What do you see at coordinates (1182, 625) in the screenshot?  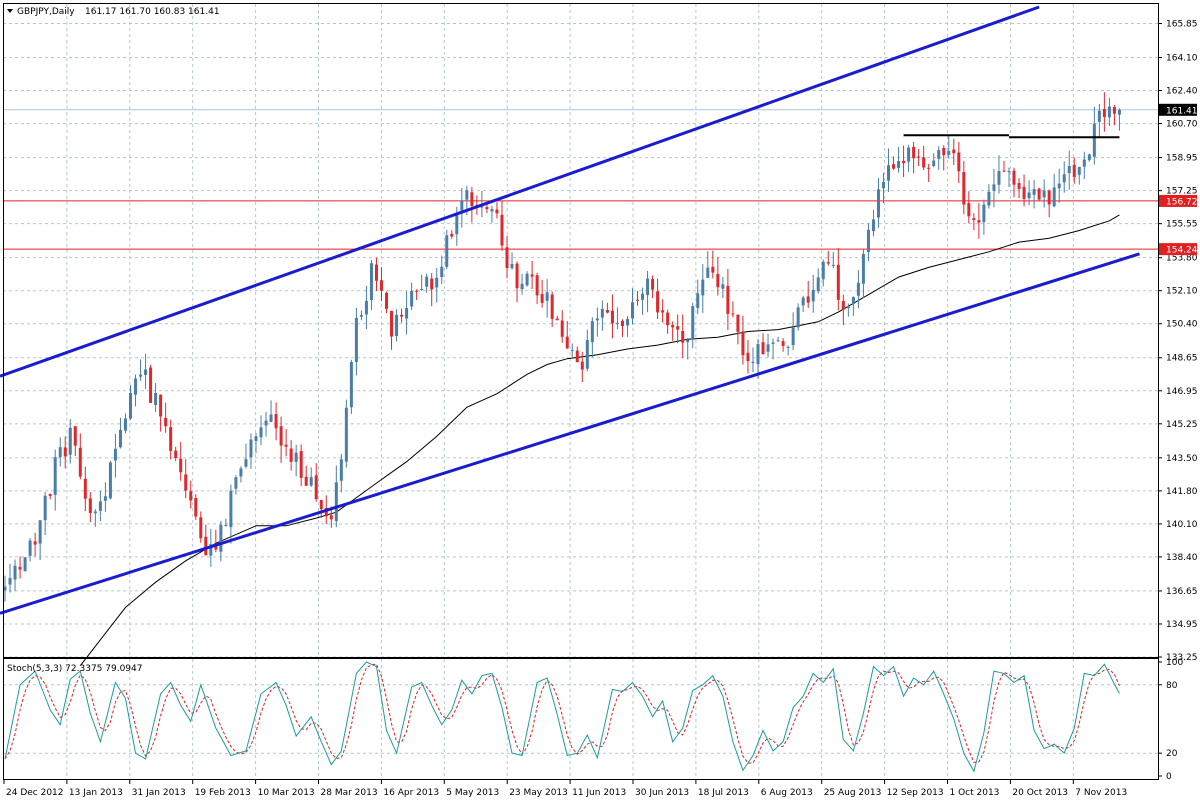 I see `price-tick-label: 134.95` at bounding box center [1182, 625].